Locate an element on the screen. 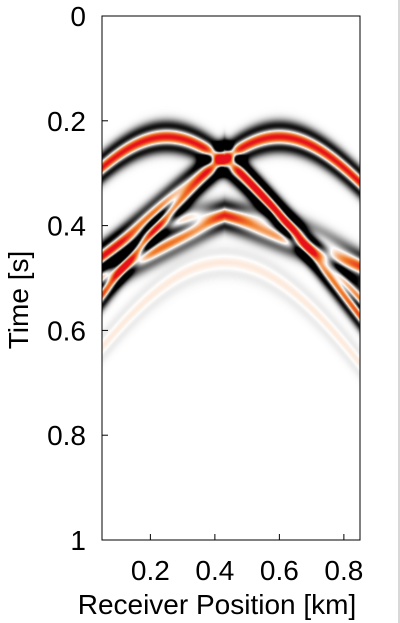 This screenshot has height=623, width=400. y-tick-label: 0.4 is located at coordinates (66, 226).